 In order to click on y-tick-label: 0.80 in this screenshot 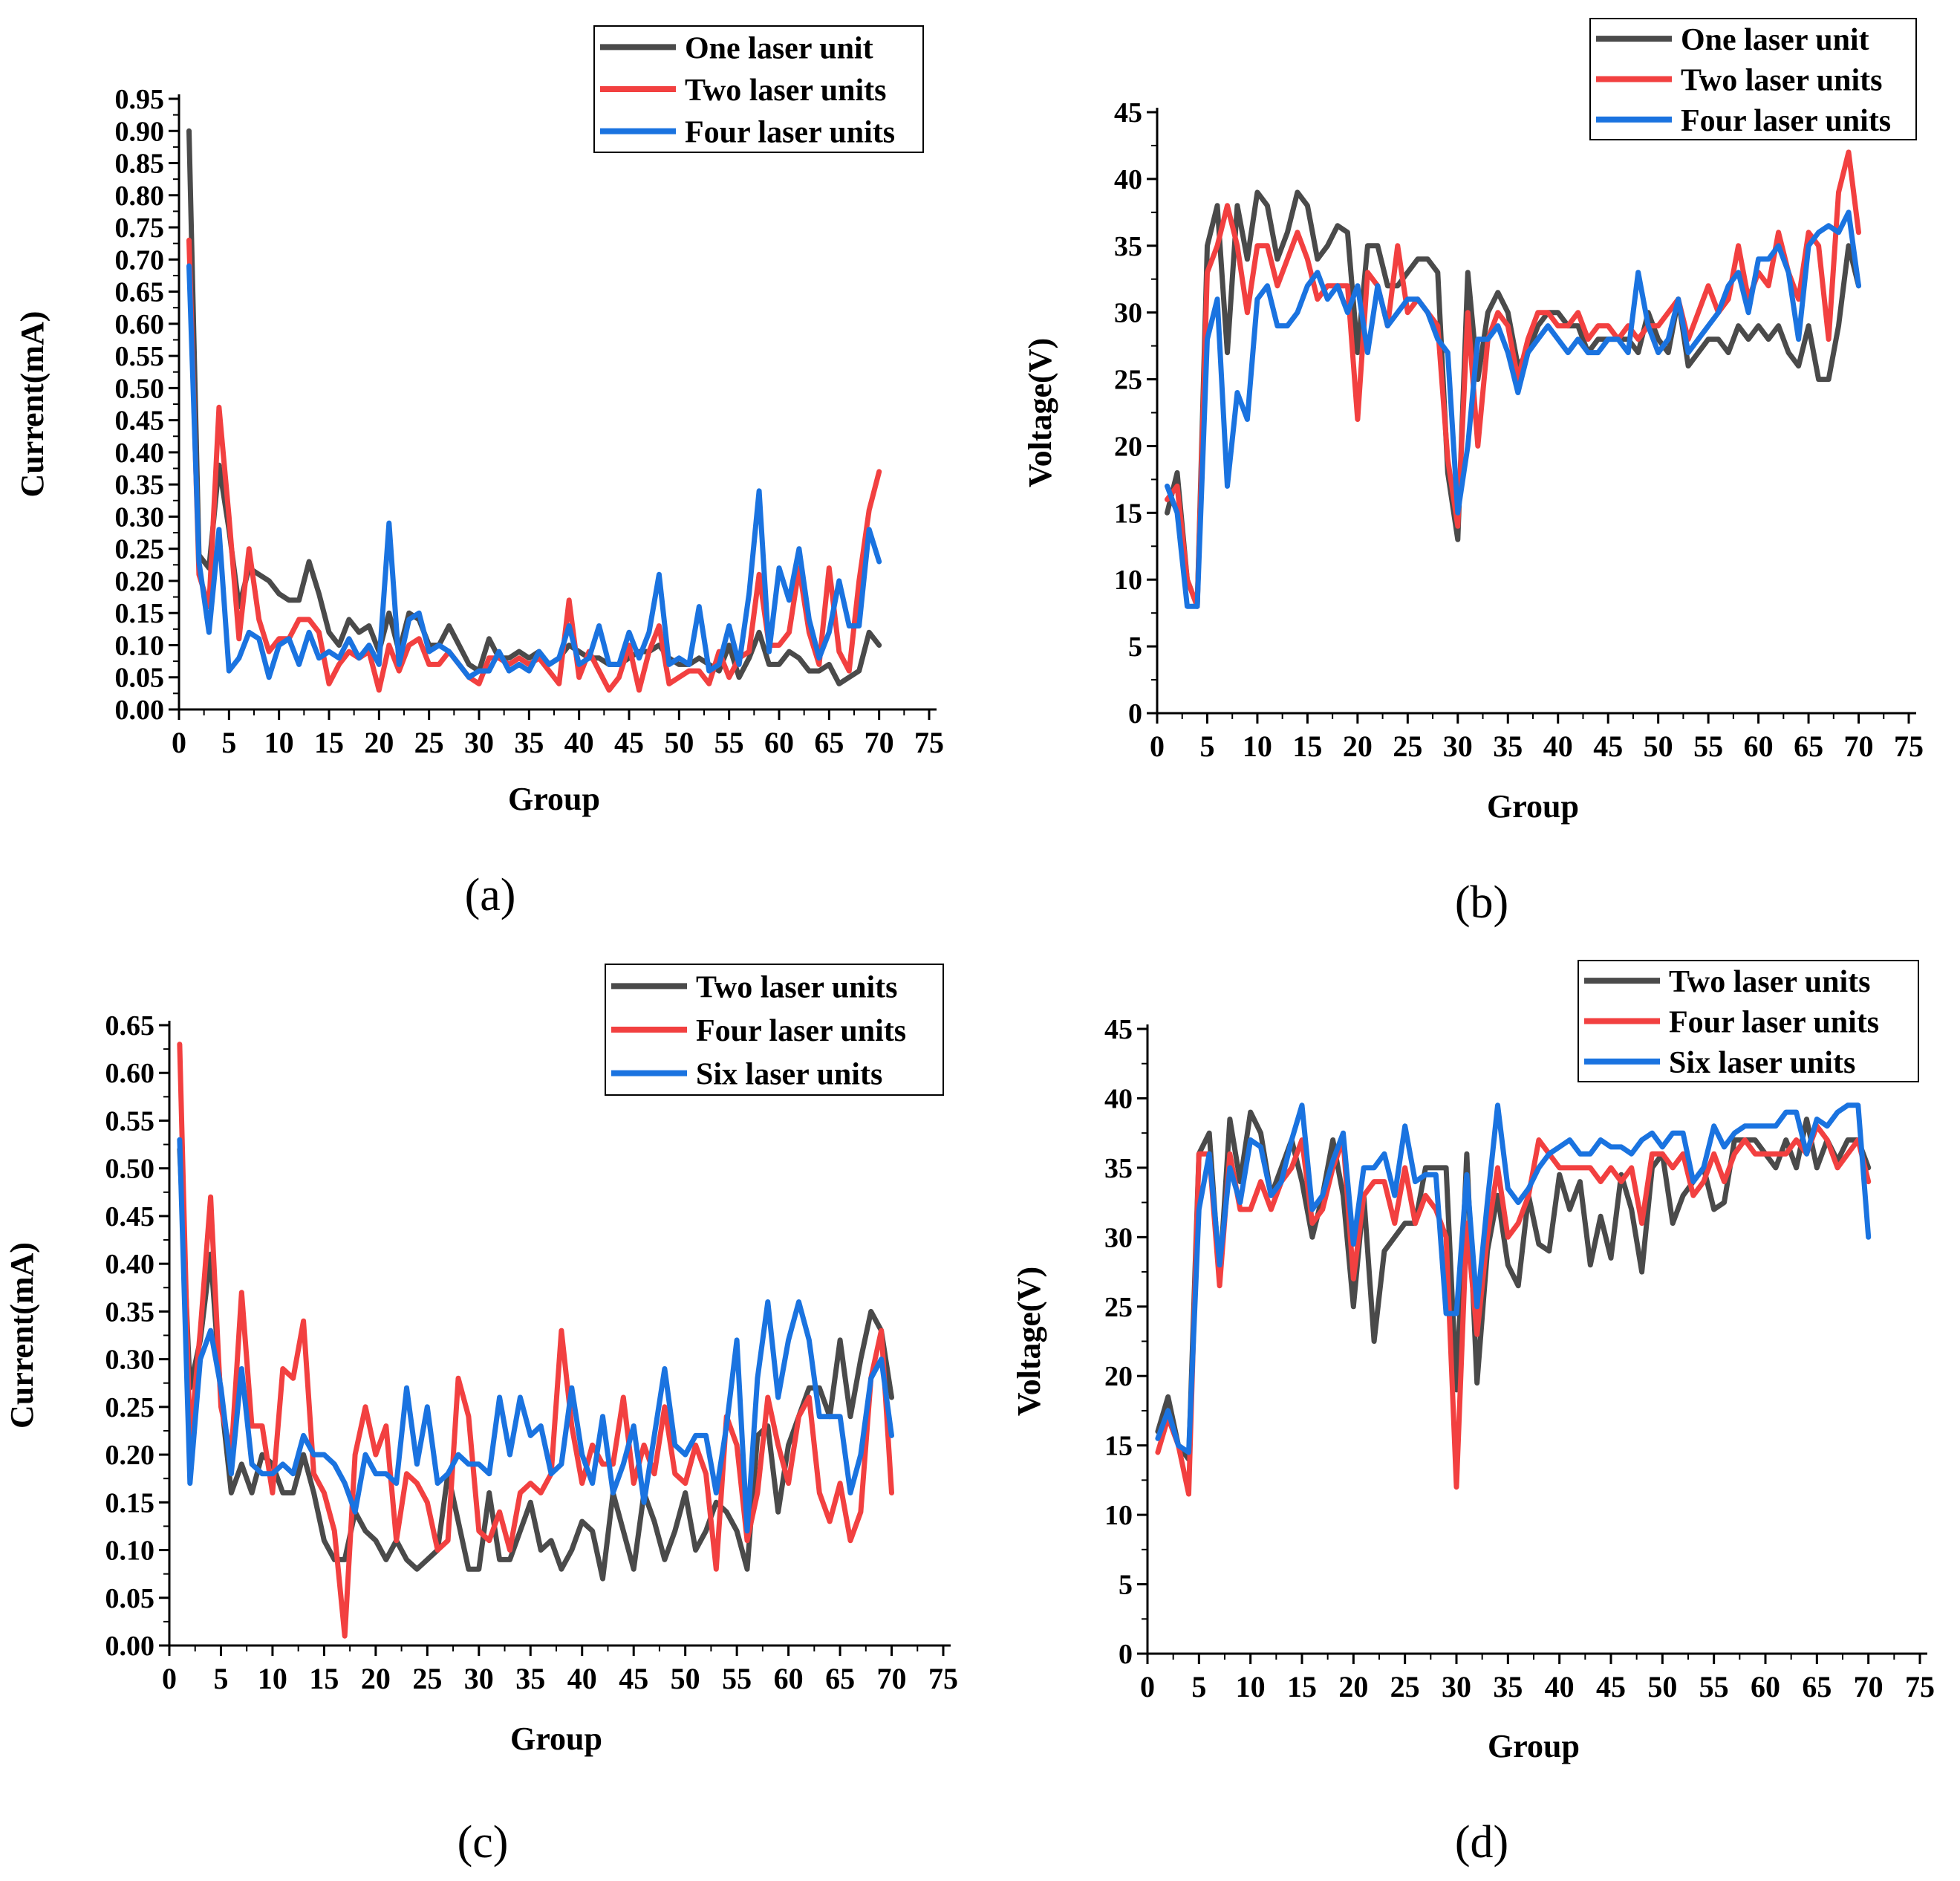, I will do `click(140, 196)`.